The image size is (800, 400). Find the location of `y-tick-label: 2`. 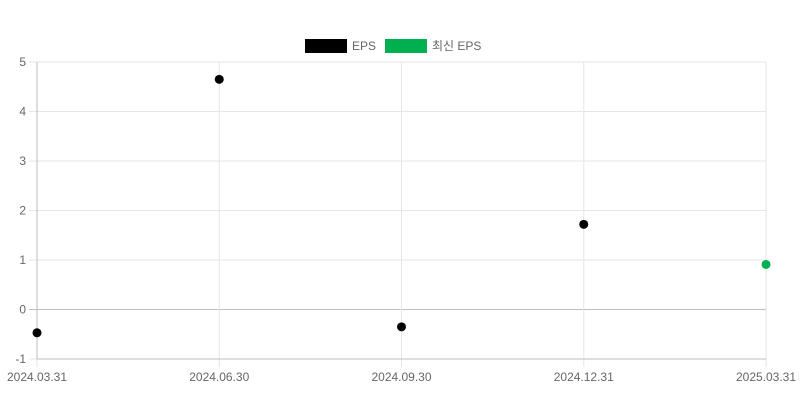

y-tick-label: 2 is located at coordinates (22, 211).